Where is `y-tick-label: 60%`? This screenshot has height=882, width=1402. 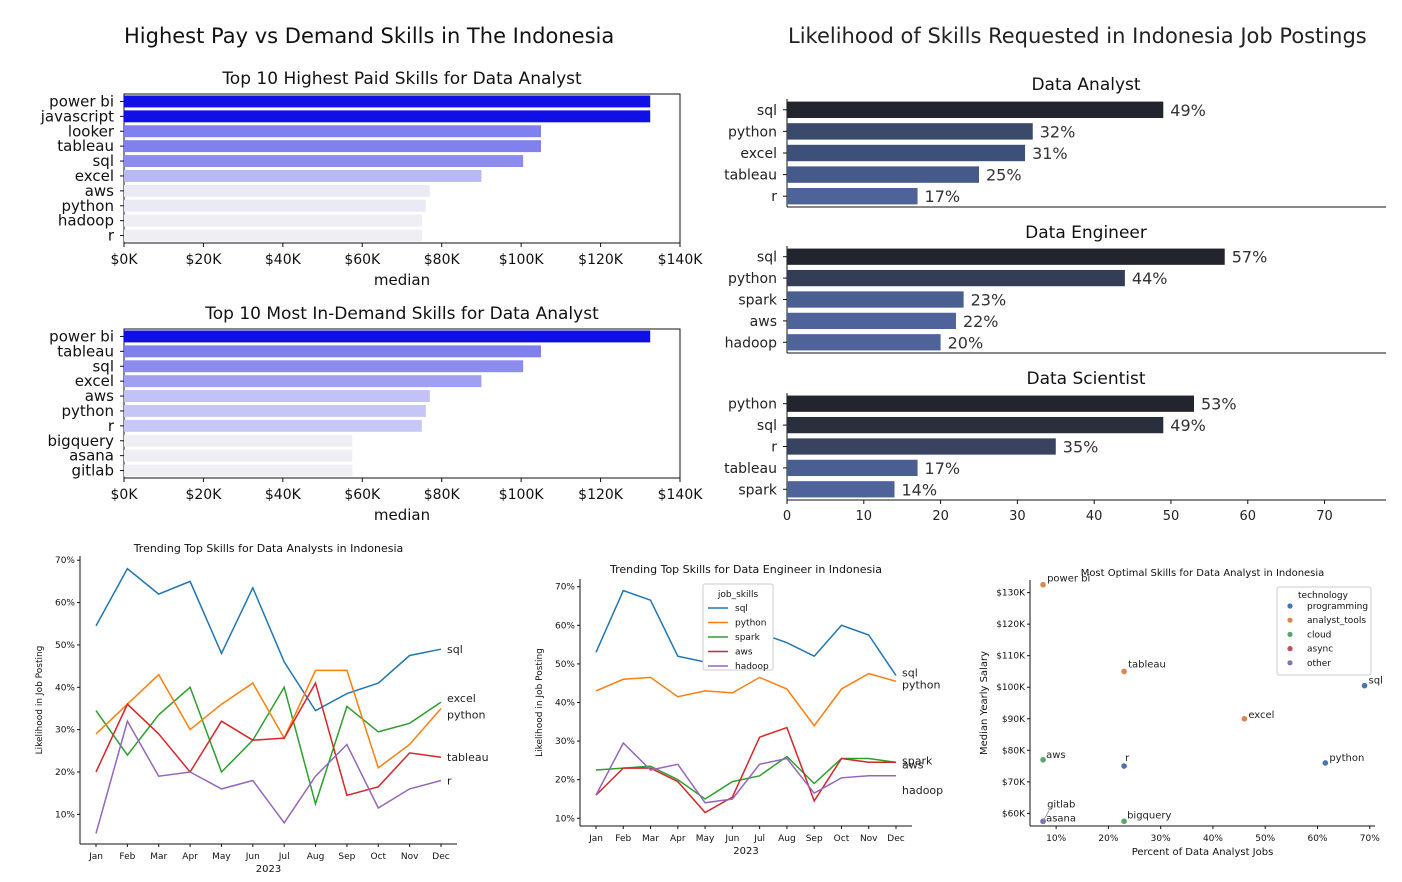
y-tick-label: 60% is located at coordinates (65, 604).